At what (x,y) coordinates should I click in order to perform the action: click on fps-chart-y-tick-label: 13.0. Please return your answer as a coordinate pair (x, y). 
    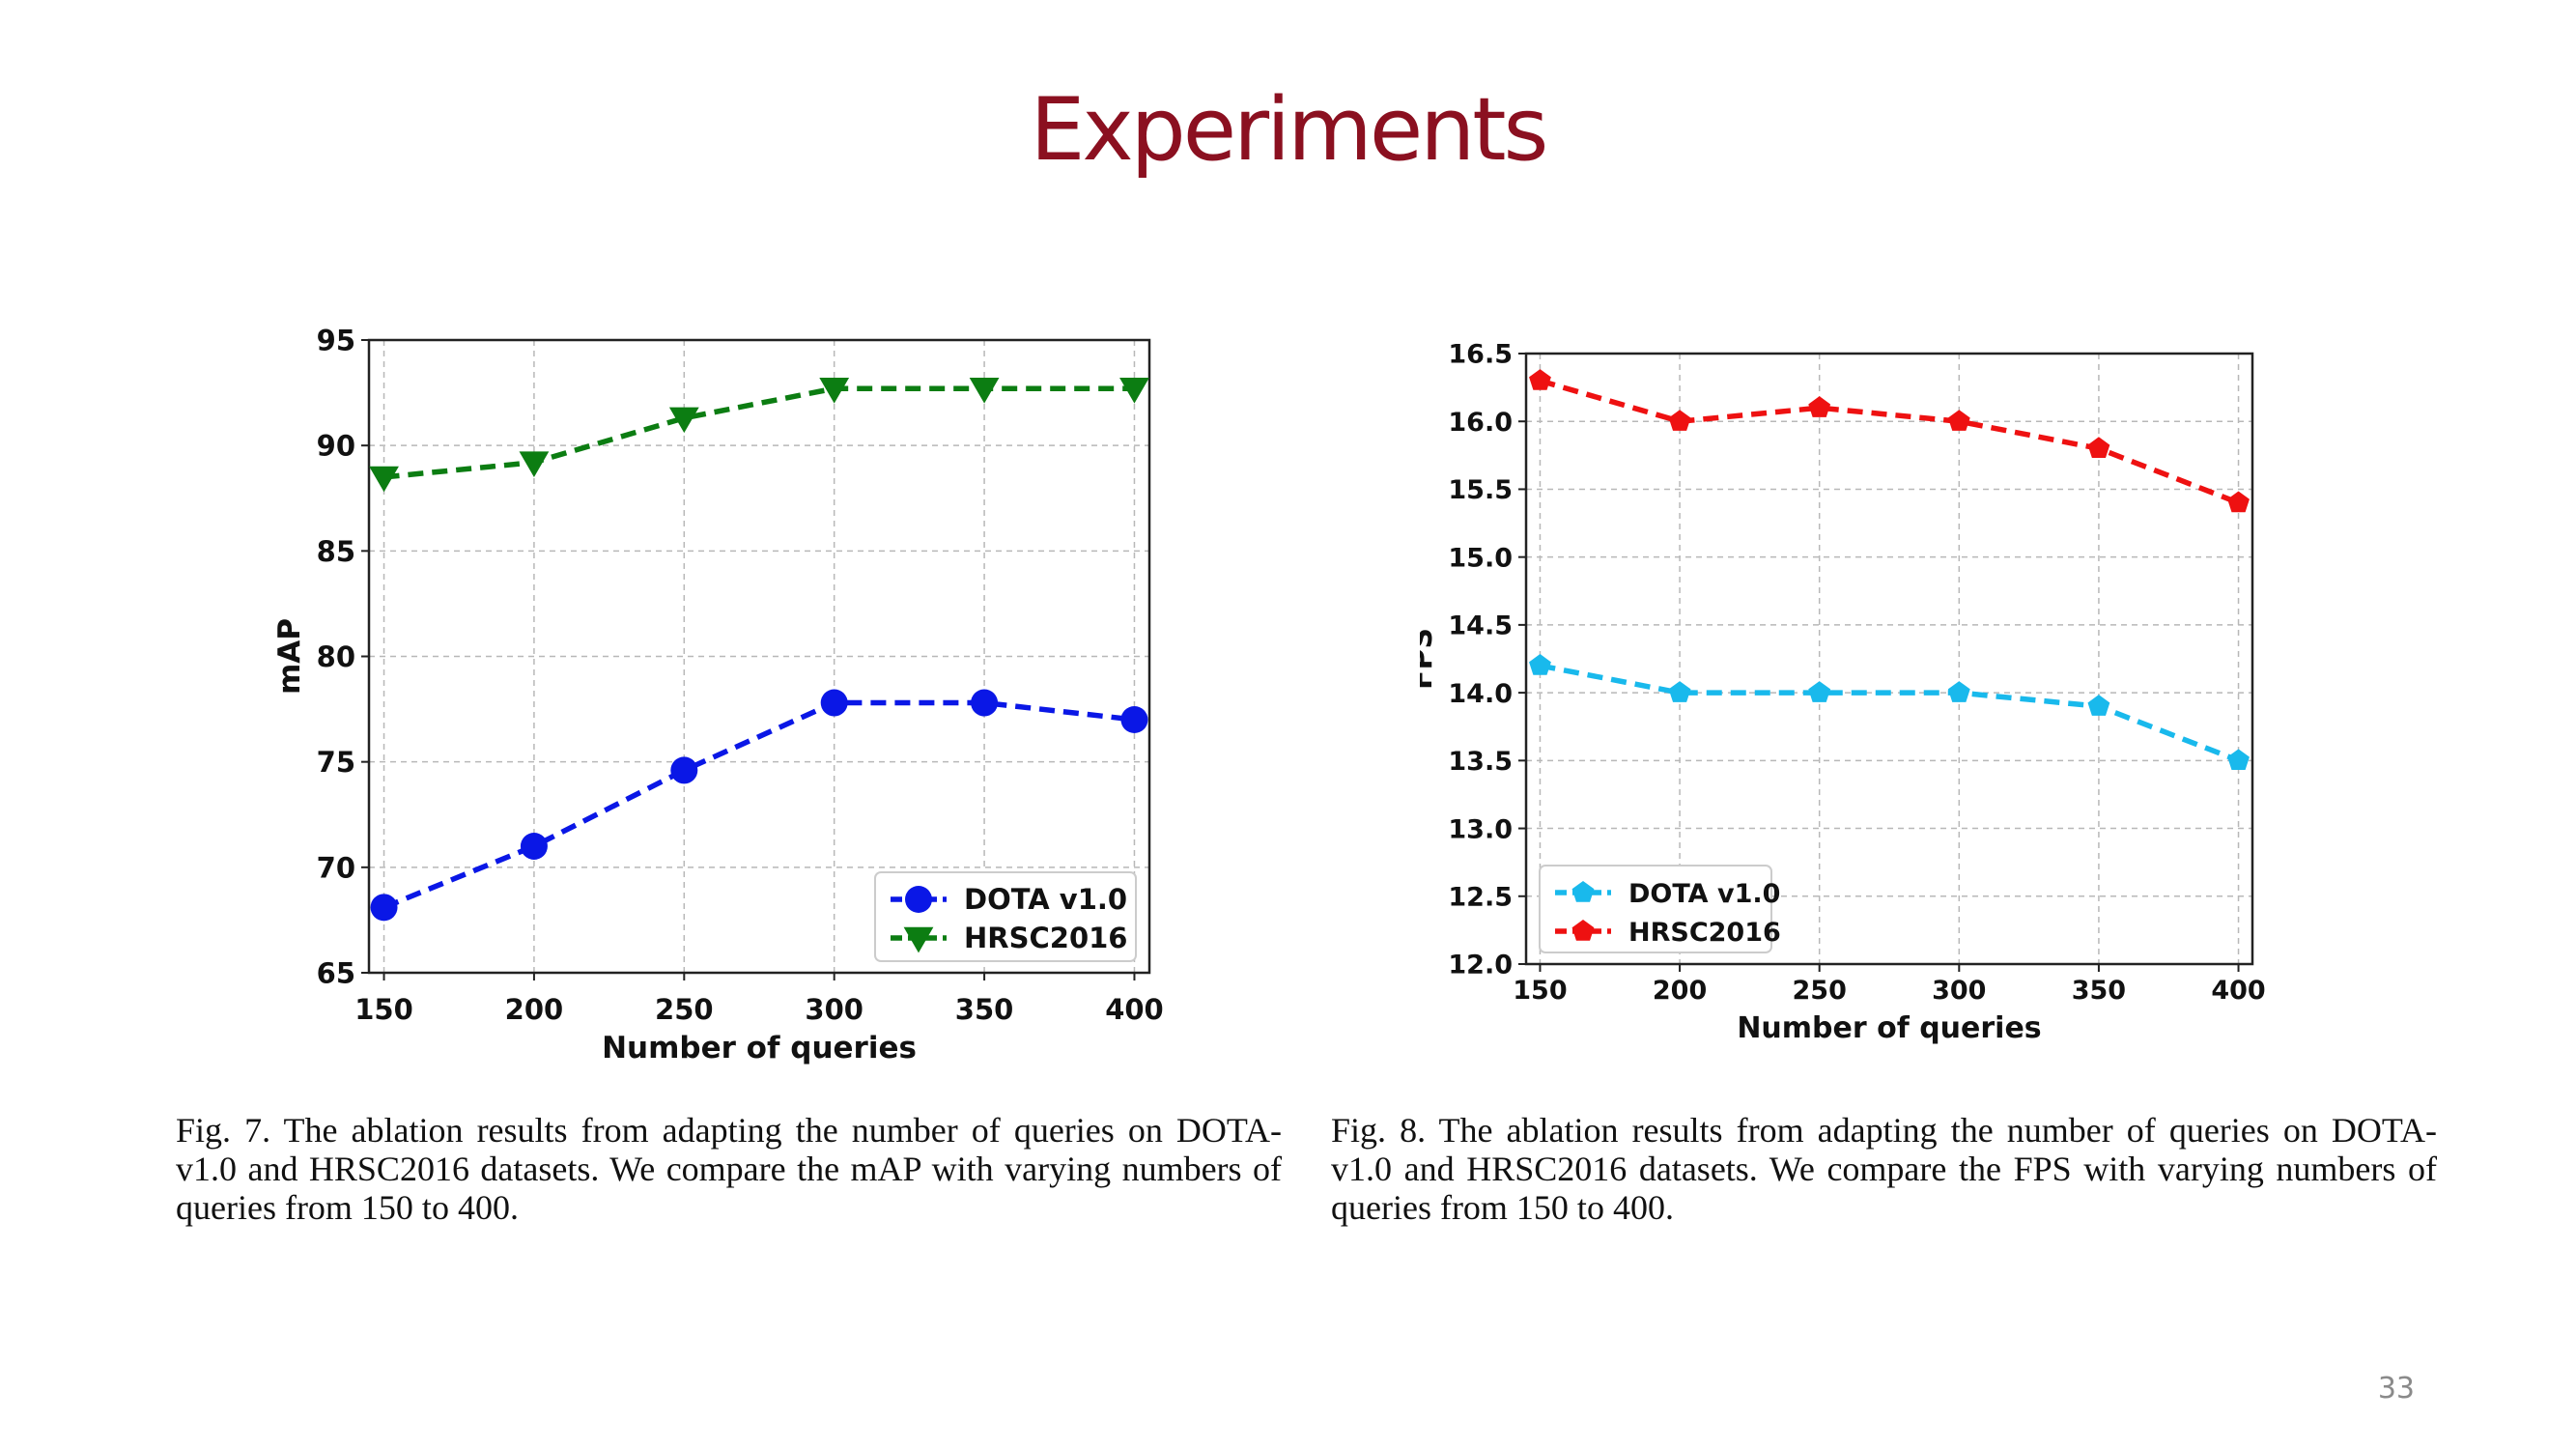
    Looking at the image, I should click on (1480, 829).